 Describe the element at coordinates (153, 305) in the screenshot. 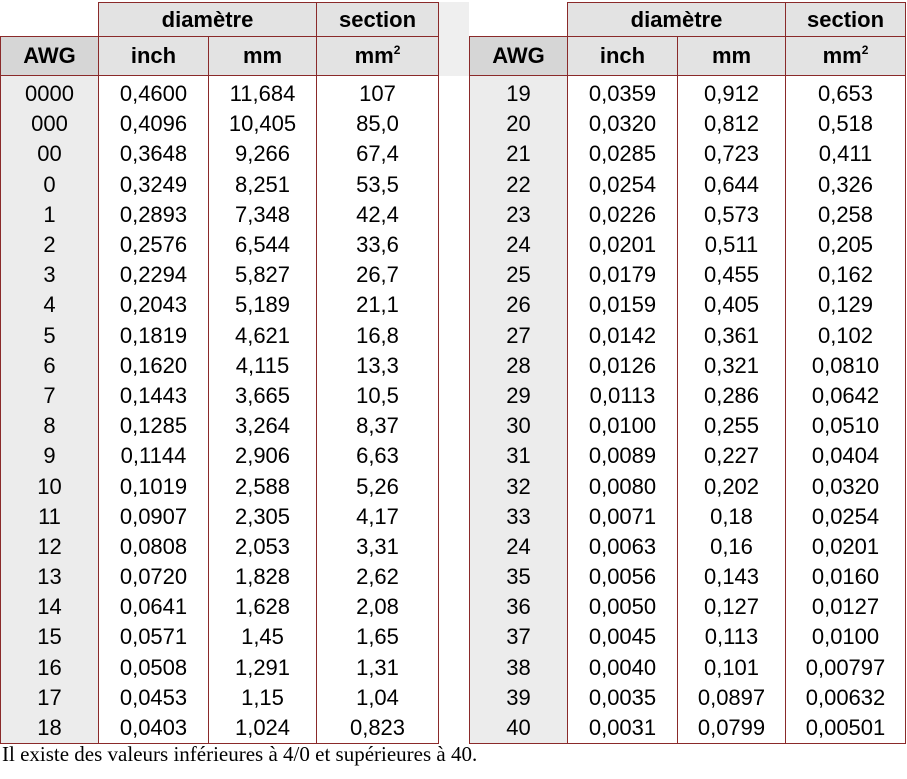

I see `inch-cell: 0,2043` at that location.